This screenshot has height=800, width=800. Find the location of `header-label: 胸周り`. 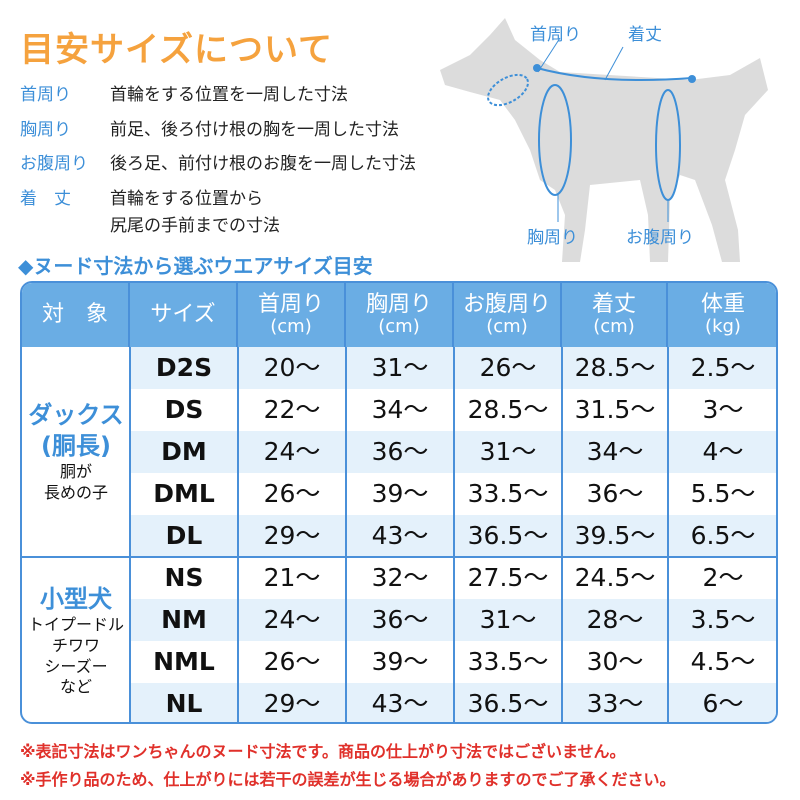

header-label: 胸周り is located at coordinates (398, 304).